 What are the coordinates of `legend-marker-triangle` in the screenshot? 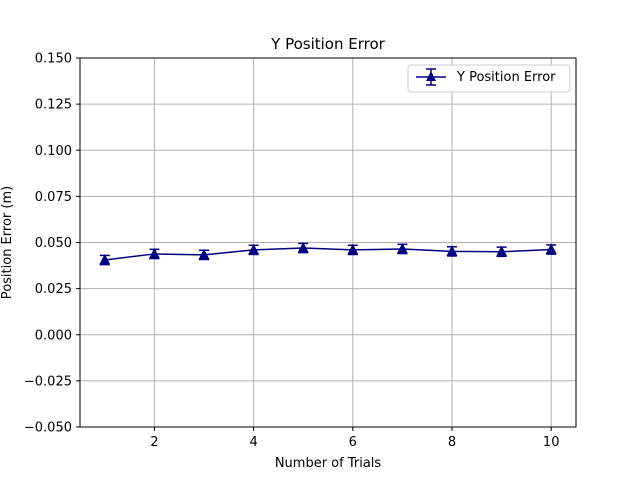 It's located at (431, 76).